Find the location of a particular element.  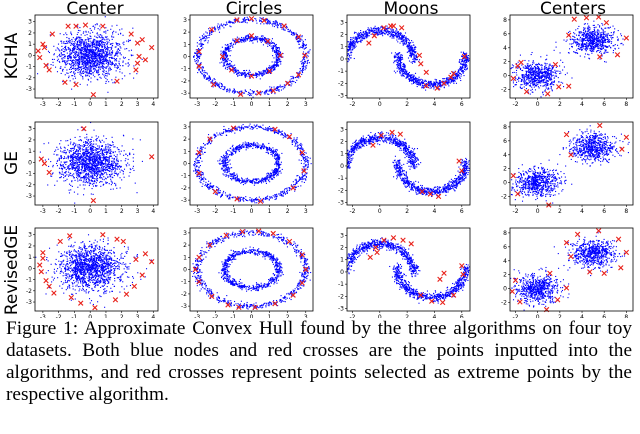

y-tick-label: -3 is located at coordinates (341, 96).